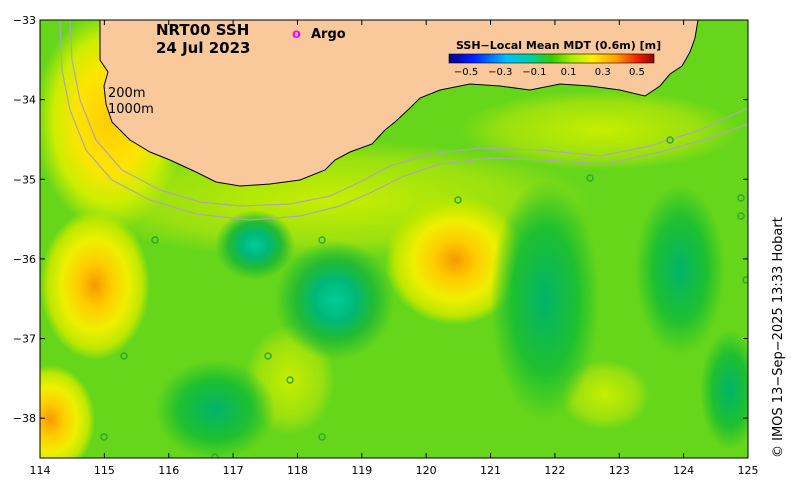 This screenshot has height=492, width=791. Describe the element at coordinates (724, 390) in the screenshot. I see `cool-edge-east` at that location.